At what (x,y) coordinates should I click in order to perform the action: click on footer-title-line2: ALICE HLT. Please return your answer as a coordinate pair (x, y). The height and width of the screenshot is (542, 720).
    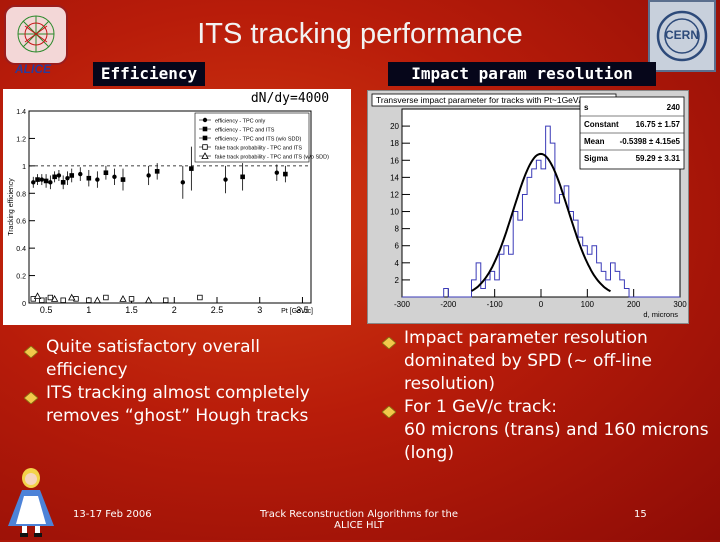
    Looking at the image, I should click on (359, 525).